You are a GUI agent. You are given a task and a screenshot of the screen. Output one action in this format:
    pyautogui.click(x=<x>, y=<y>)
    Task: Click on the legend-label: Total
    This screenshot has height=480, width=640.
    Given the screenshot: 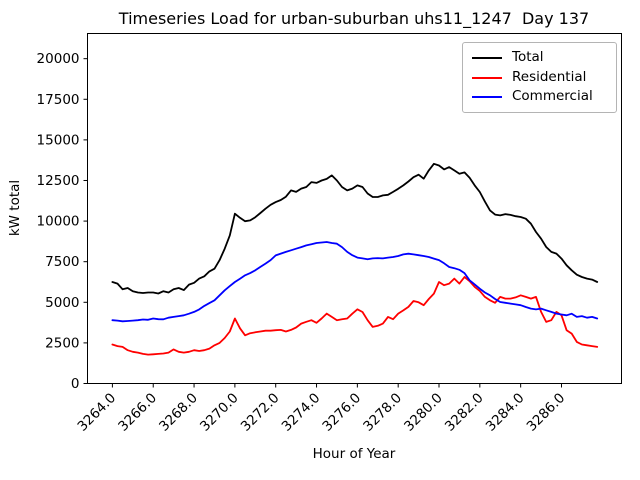 What is the action you would take?
    pyautogui.click(x=528, y=57)
    